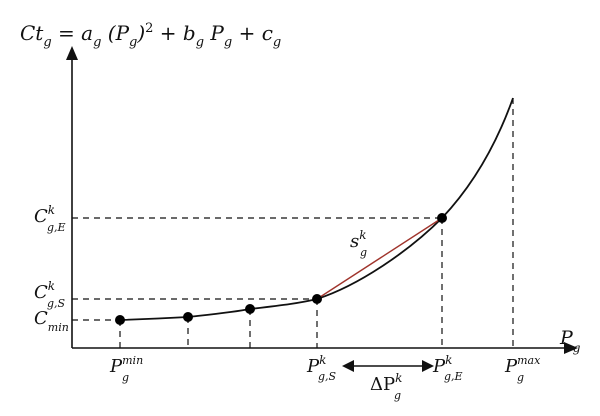 The height and width of the screenshot is (416, 600). I want to click on x-axis-arrow-icon, so click(571, 348).